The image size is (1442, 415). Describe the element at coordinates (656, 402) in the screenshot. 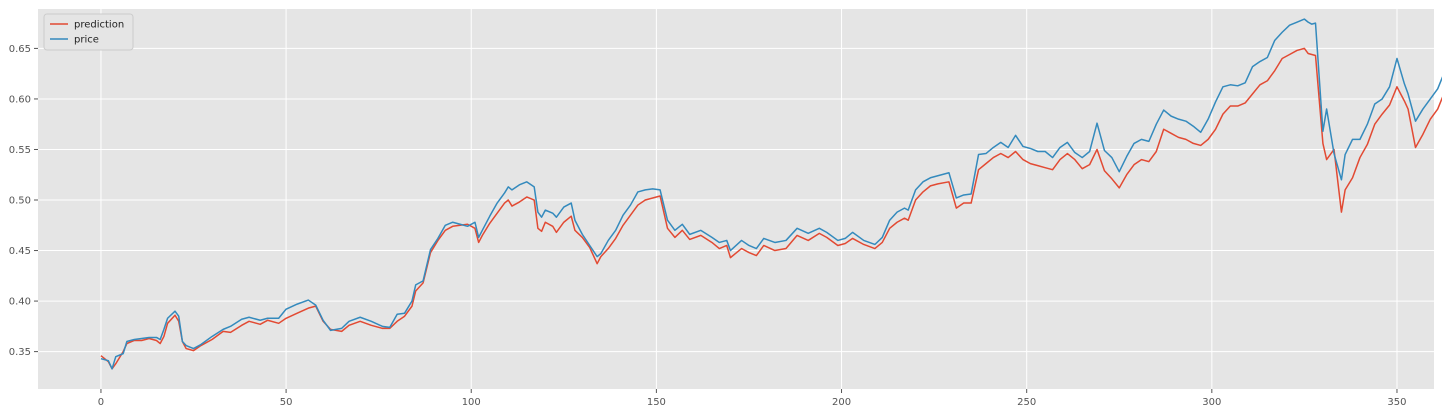

I see `x-tick-label: 150` at that location.